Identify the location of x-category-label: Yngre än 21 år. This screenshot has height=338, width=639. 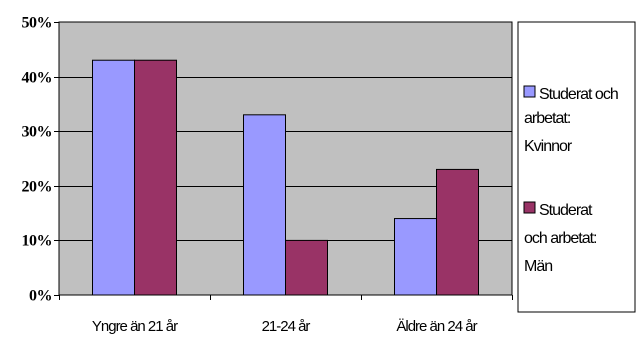
(135, 326).